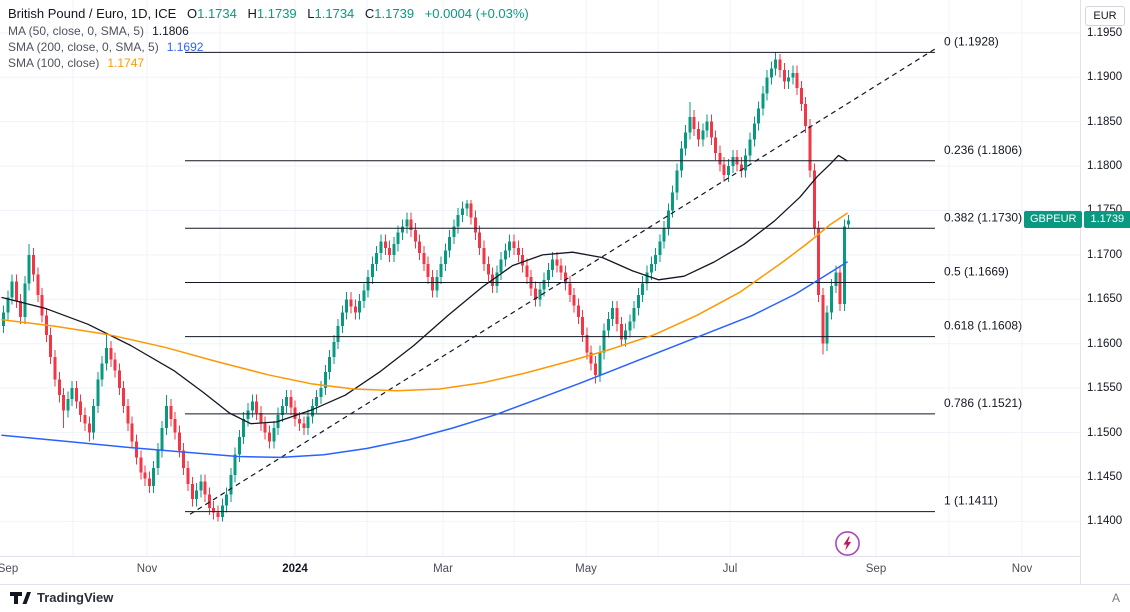 The image size is (1130, 612). Describe the element at coordinates (1105, 432) in the screenshot. I see `price-tick-label: 1.1500` at that location.